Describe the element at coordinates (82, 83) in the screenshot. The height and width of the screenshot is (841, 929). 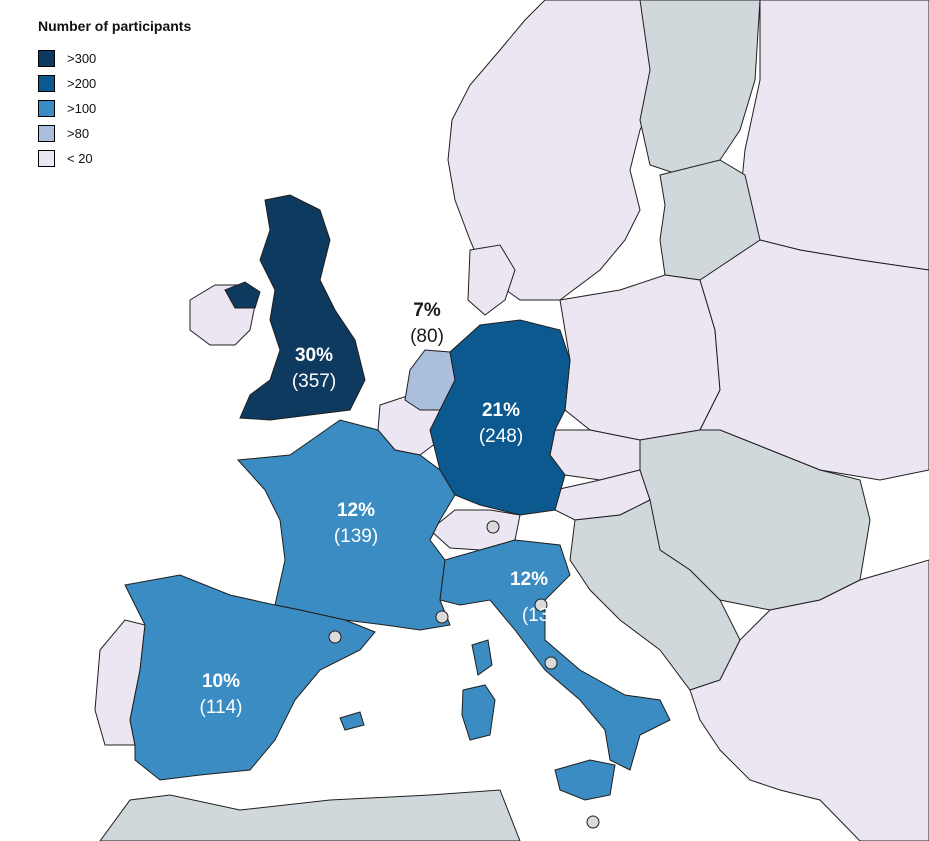
I see `legend-label: >200` at that location.